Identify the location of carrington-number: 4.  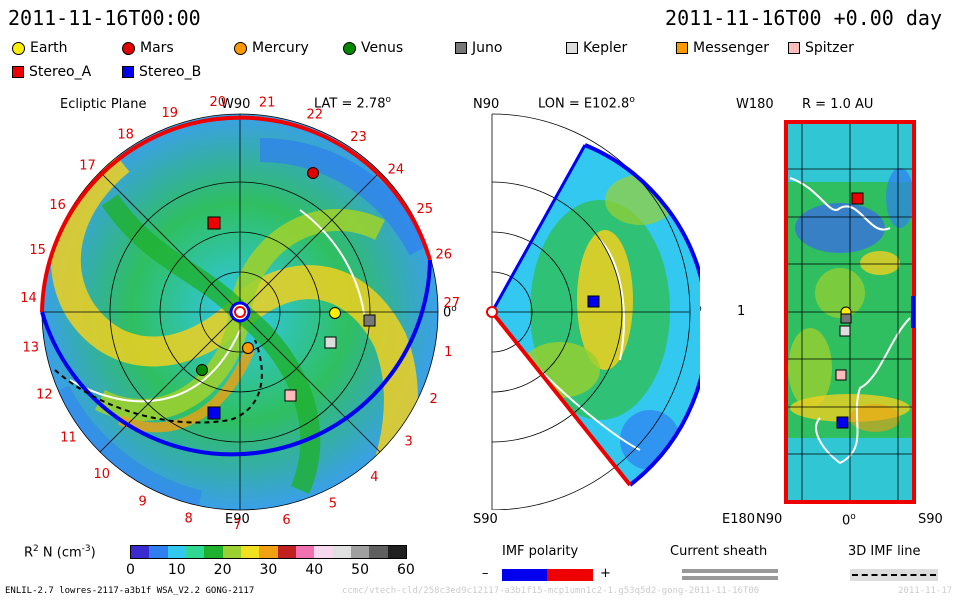
(374, 477).